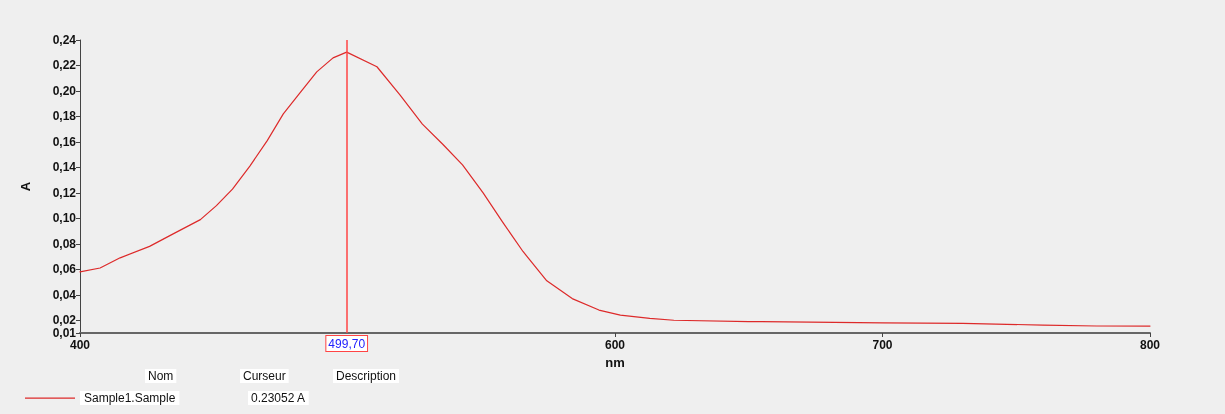 Image resolution: width=1225 pixels, height=414 pixels. Describe the element at coordinates (64, 141) in the screenshot. I see `y-tick-label: 0,16` at that location.